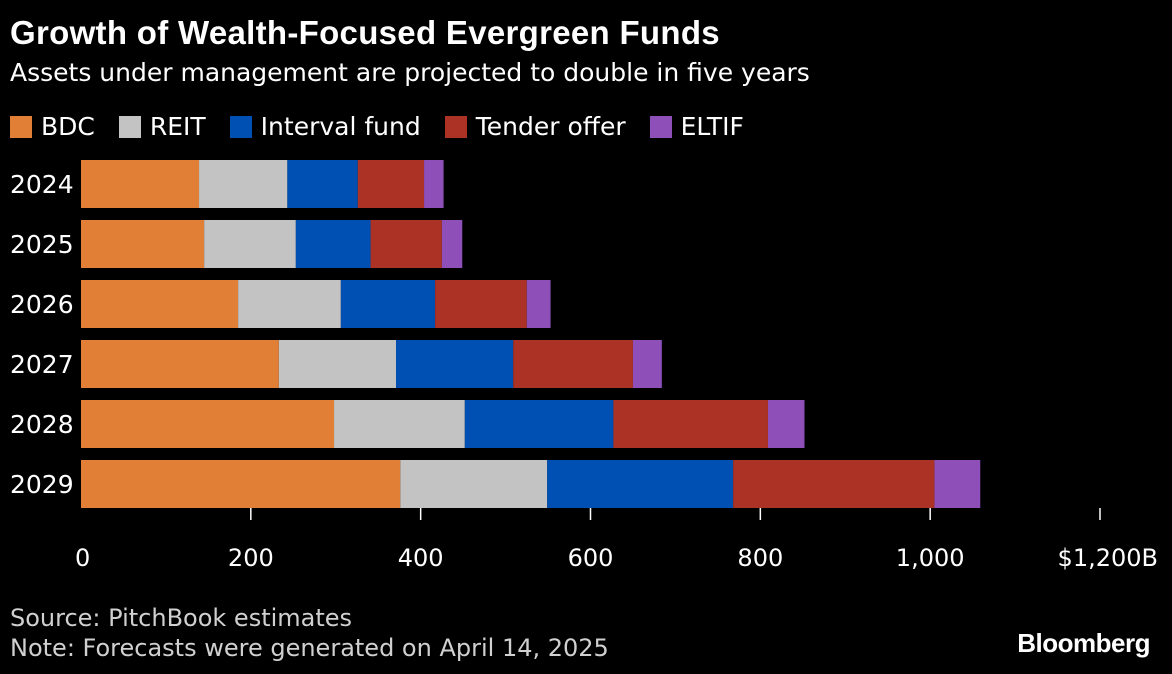 The image size is (1172, 674). What do you see at coordinates (455, 126) in the screenshot?
I see `legend-swatch-tender-offer` at bounding box center [455, 126].